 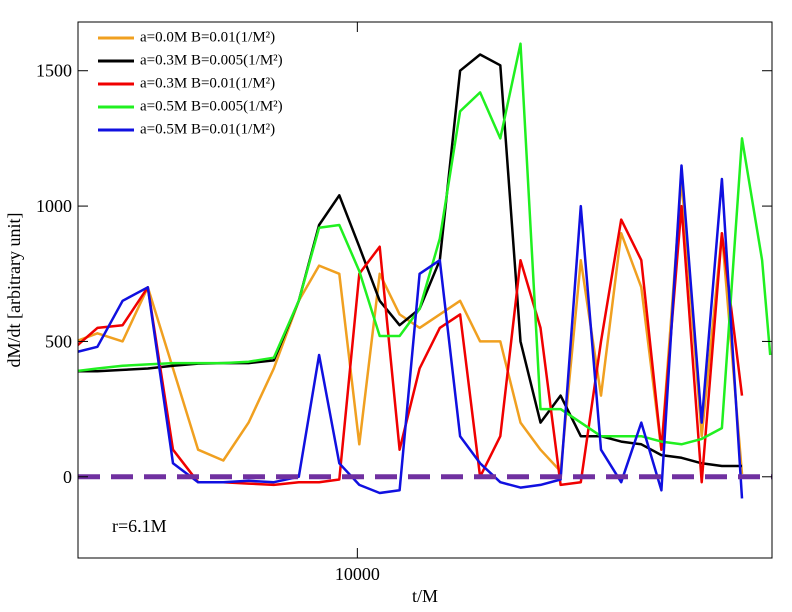 What do you see at coordinates (54, 71) in the screenshot?
I see `y-tick-label: 1500` at bounding box center [54, 71].